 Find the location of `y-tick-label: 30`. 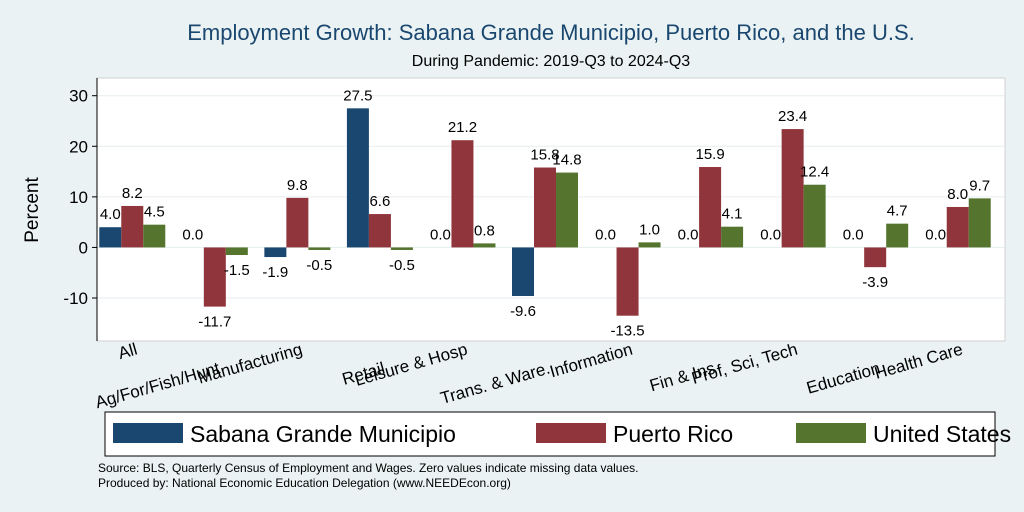

y-tick-label: 30 is located at coordinates (78, 96).